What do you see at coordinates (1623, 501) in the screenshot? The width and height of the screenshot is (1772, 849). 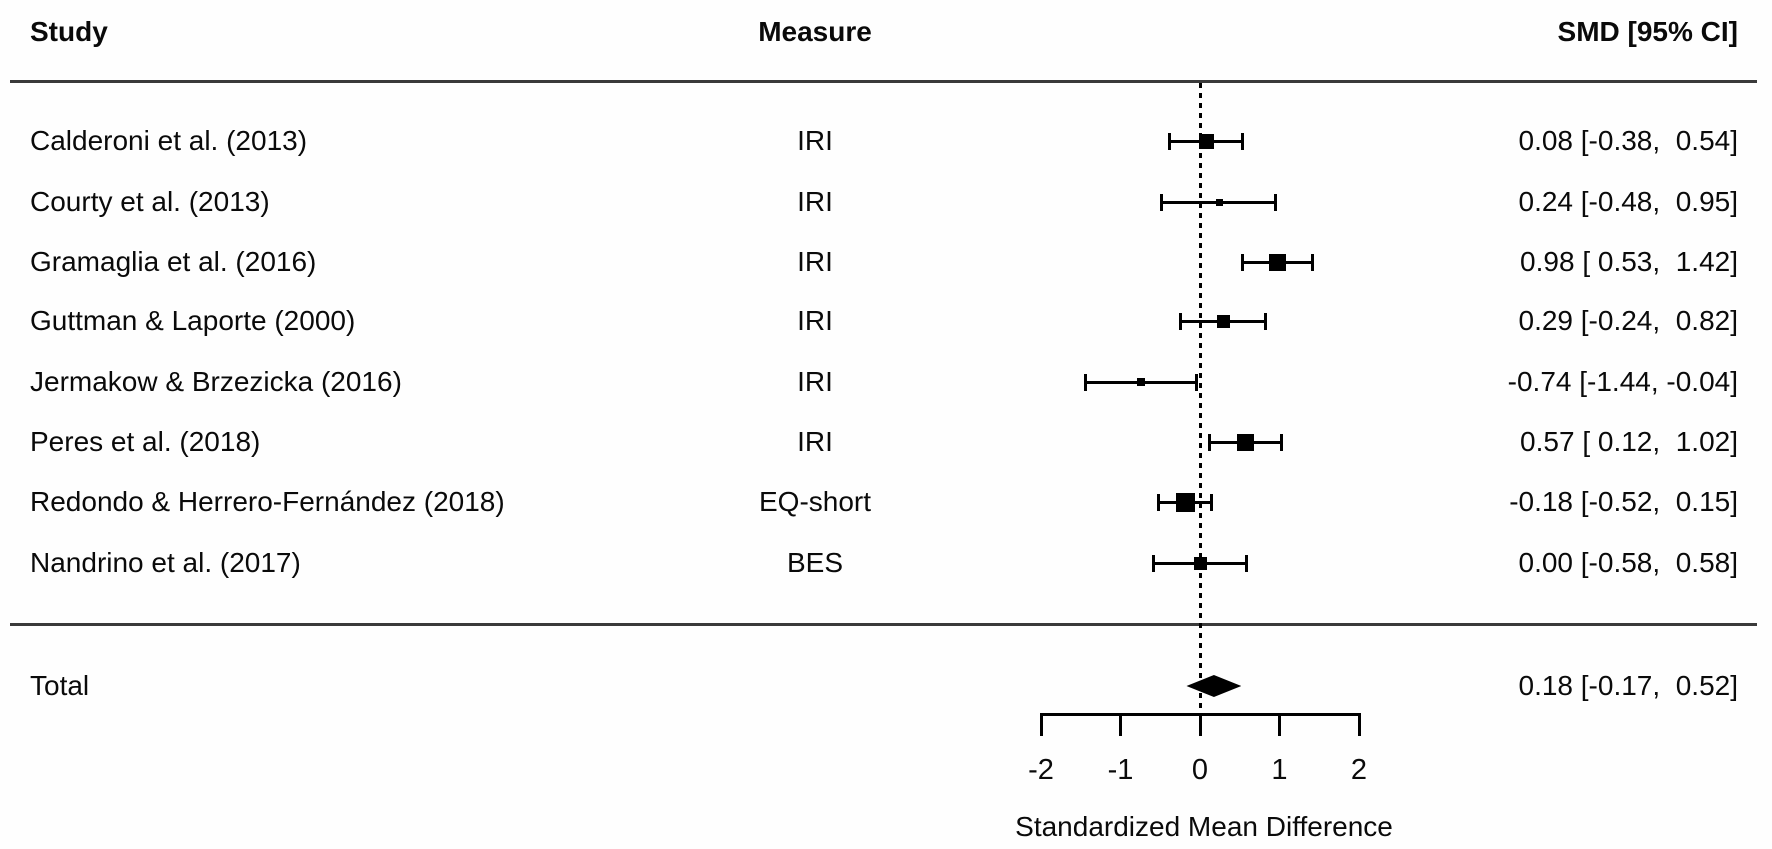 I see `study-smd-ci-value: -0.18 [-0.52, 0.15]` at bounding box center [1623, 501].